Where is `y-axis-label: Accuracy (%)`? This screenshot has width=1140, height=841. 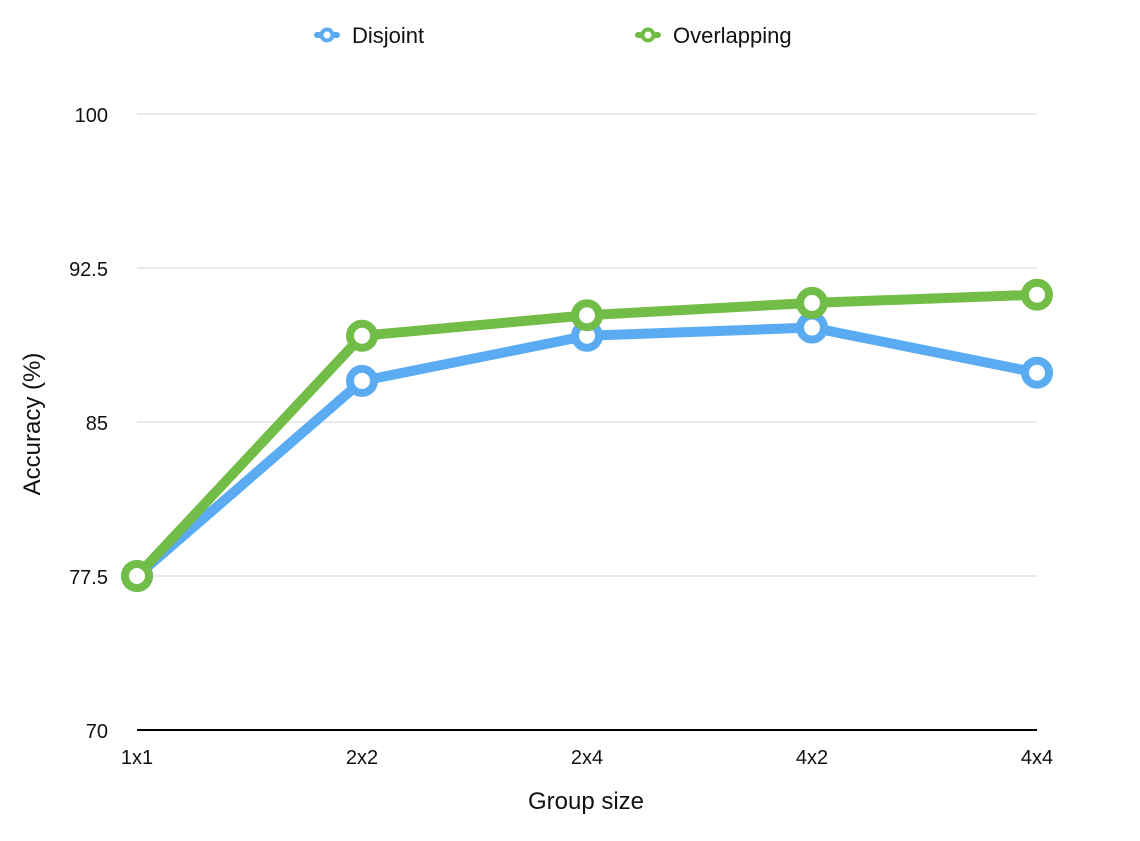
y-axis-label: Accuracy (%) is located at coordinates (32, 424).